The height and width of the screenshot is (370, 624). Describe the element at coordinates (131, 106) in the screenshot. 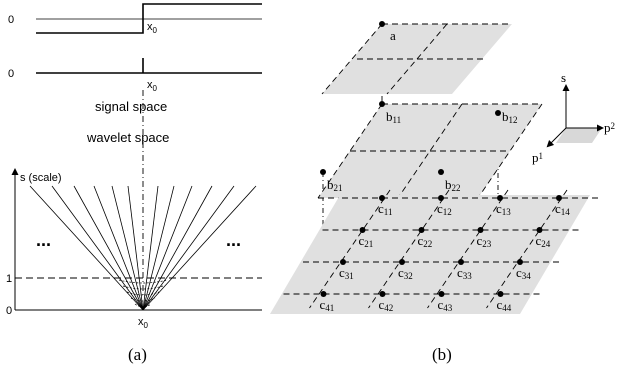

I see `signal-space-label: signal space` at that location.